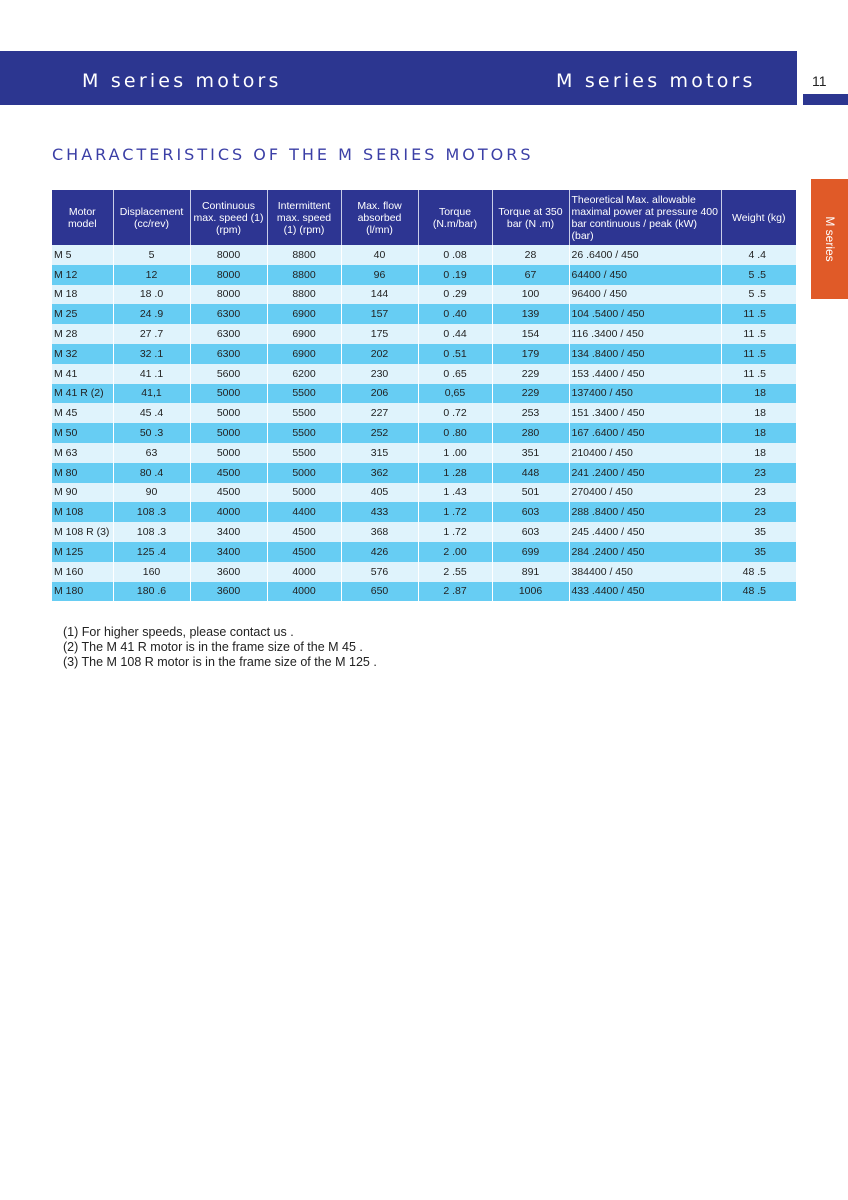 The image size is (848, 1200). Describe the element at coordinates (304, 532) in the screenshot. I see `cell-intermittent-speed: 4500` at that location.